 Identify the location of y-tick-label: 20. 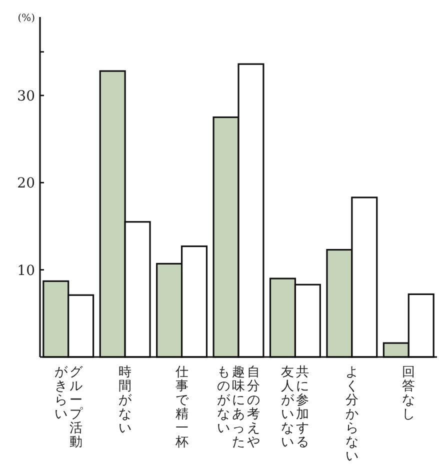
(26, 184).